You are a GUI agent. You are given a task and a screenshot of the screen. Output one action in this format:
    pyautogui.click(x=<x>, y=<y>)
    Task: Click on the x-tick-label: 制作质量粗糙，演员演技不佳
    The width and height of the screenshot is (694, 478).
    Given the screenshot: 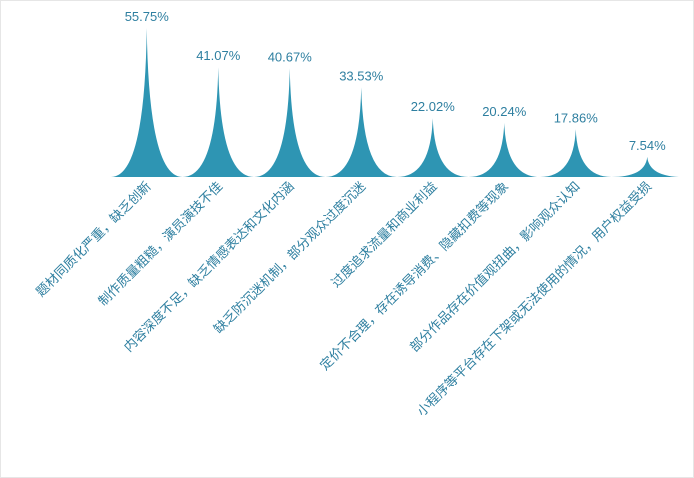 What is the action you would take?
    pyautogui.click(x=160, y=244)
    